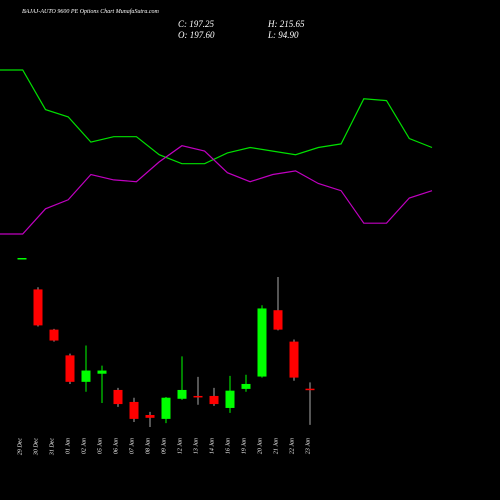 The image size is (500, 500). I want to click on x-tick-label: 20 Jan, so click(260, 446).